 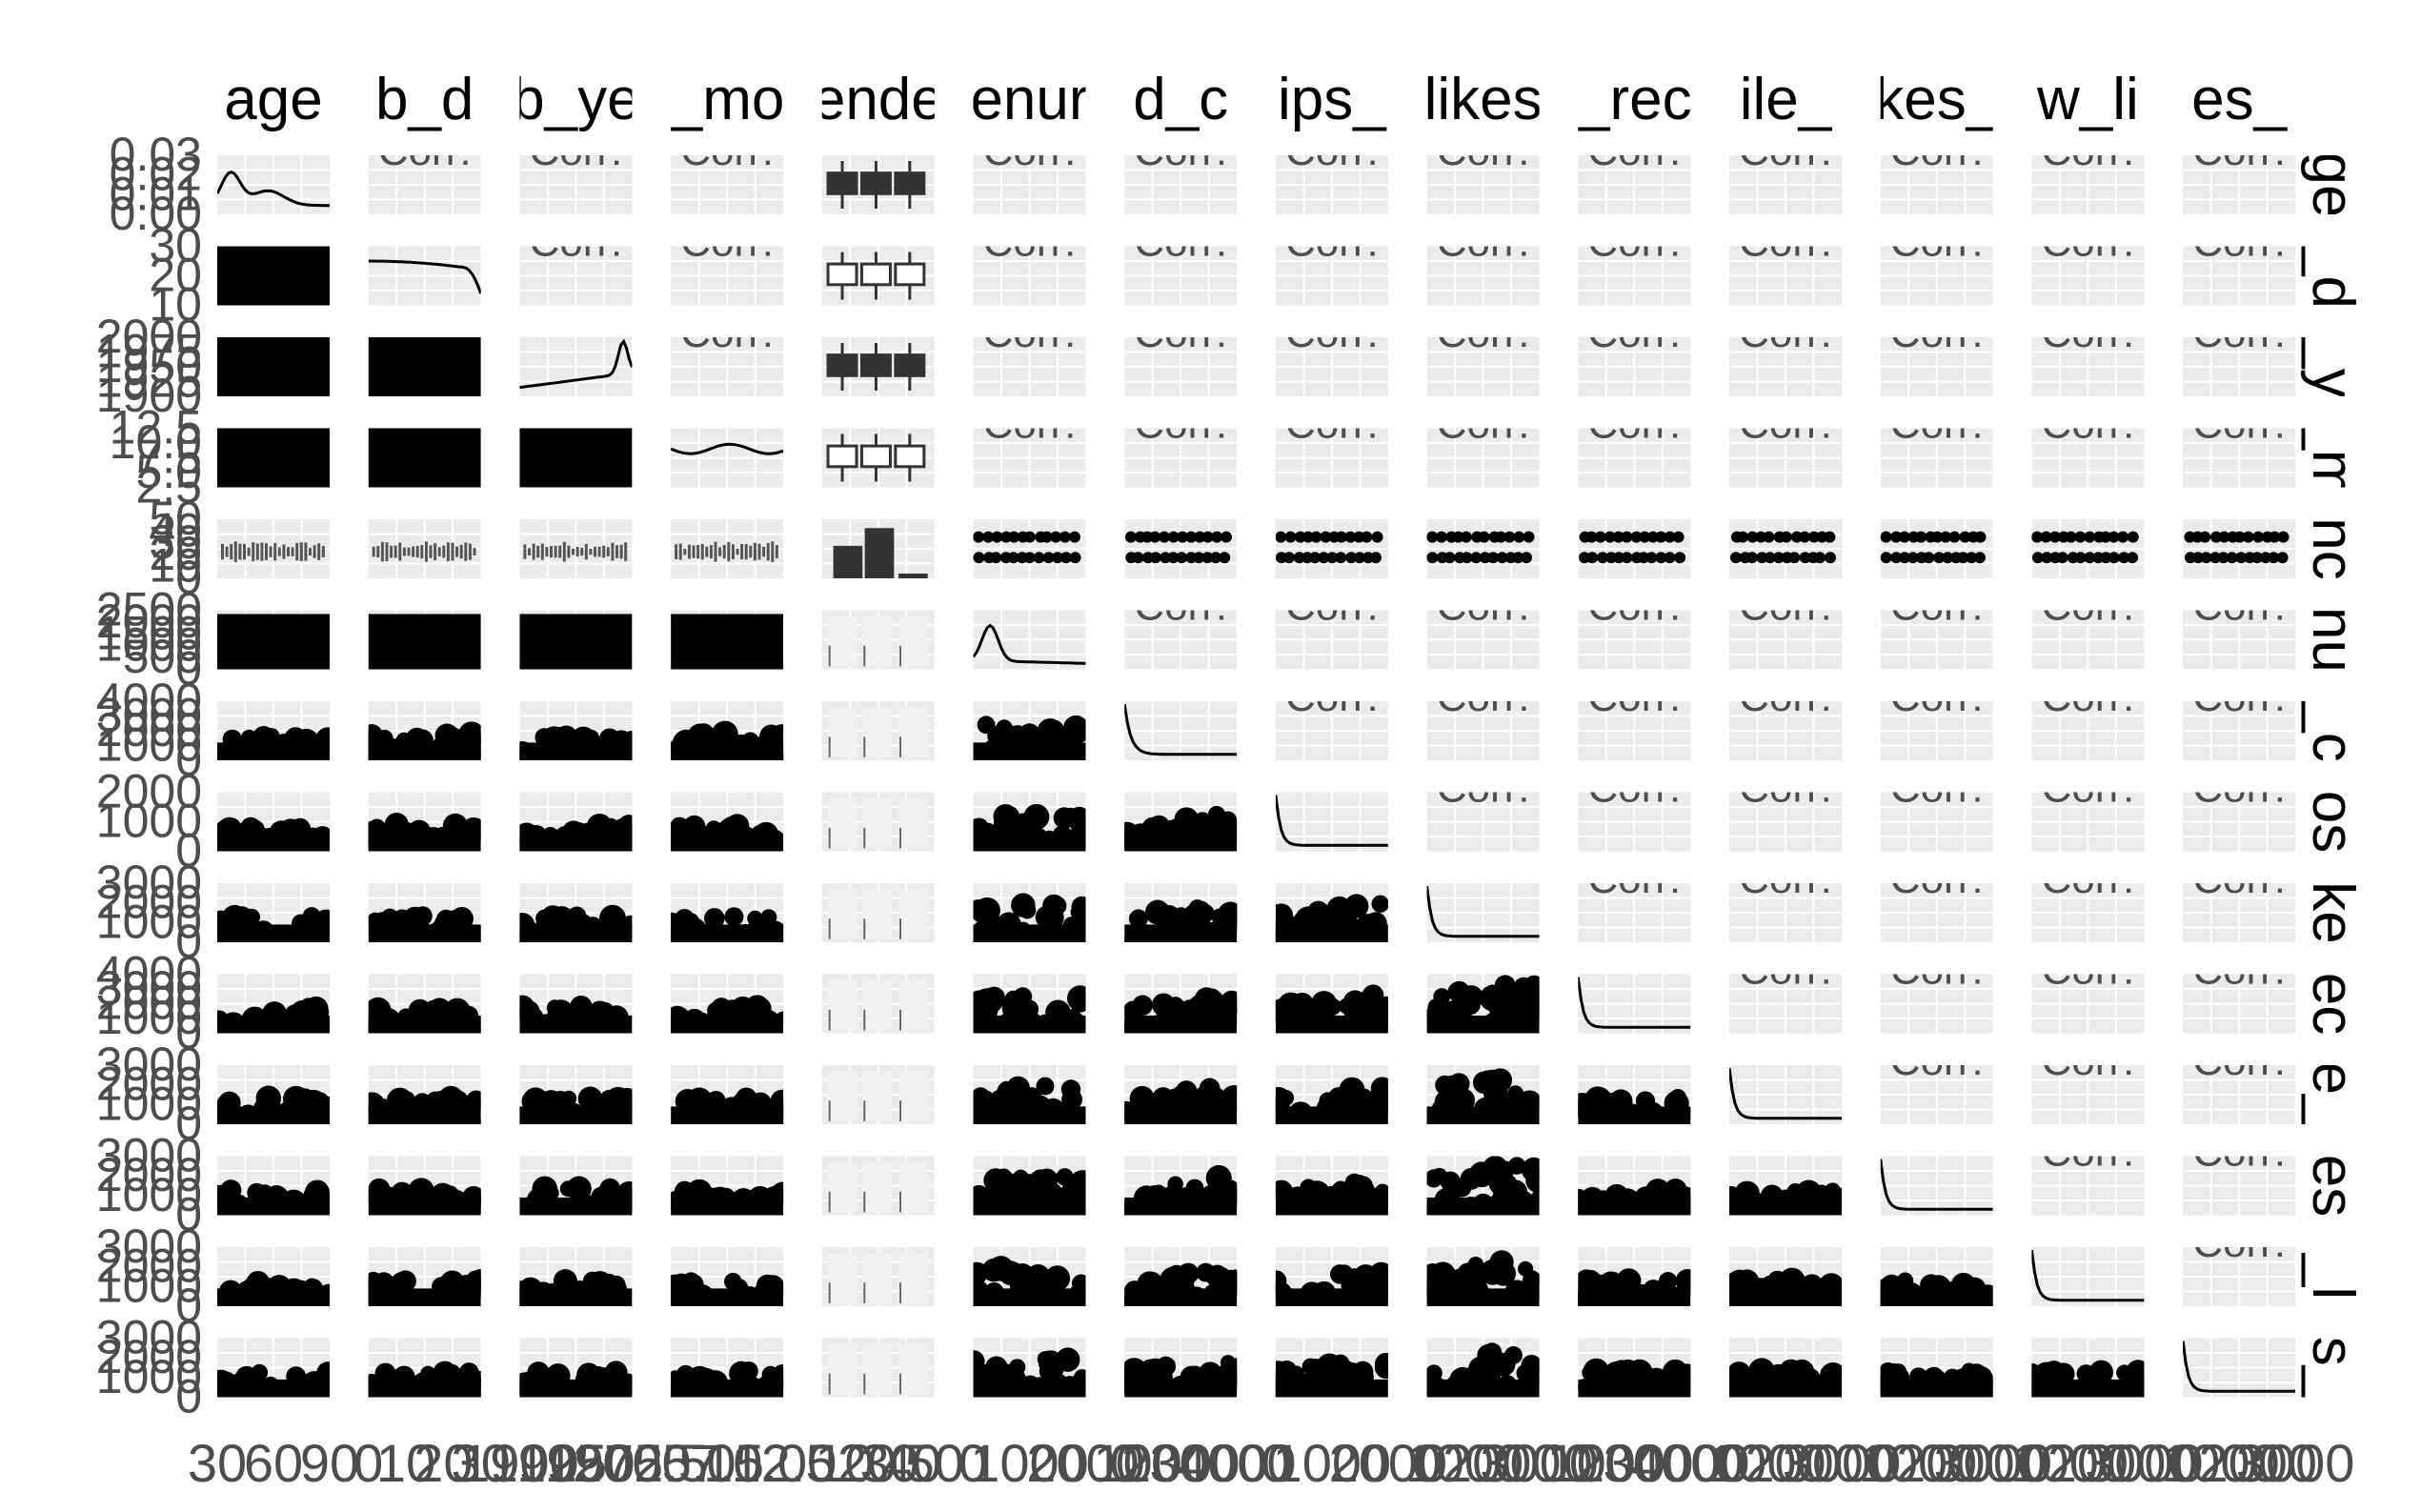 I want to click on row-strip-label: ec, so click(x=2333, y=1004).